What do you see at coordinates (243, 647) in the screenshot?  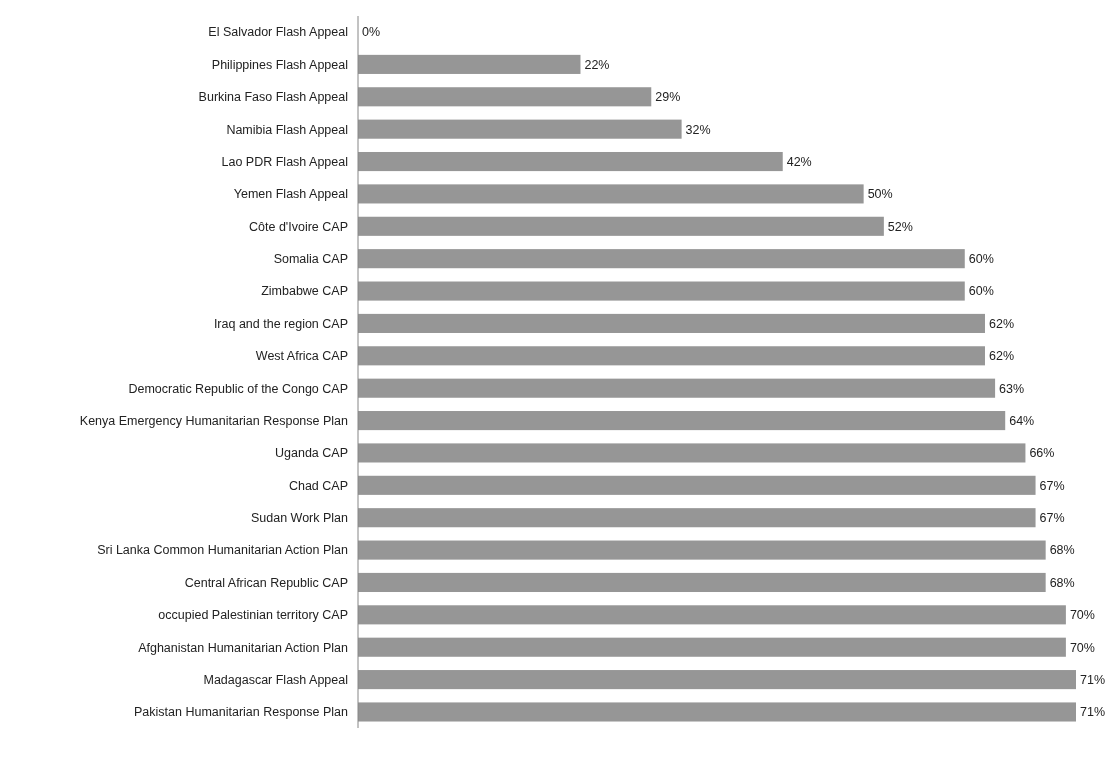 I see `y-tick-label: Afghanistan Humanitarian Action Plan` at bounding box center [243, 647].